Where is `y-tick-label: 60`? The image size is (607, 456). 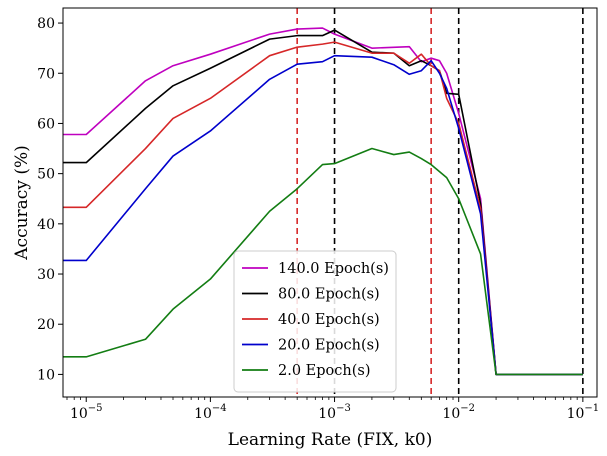
y-tick-label: 60 is located at coordinates (46, 124).